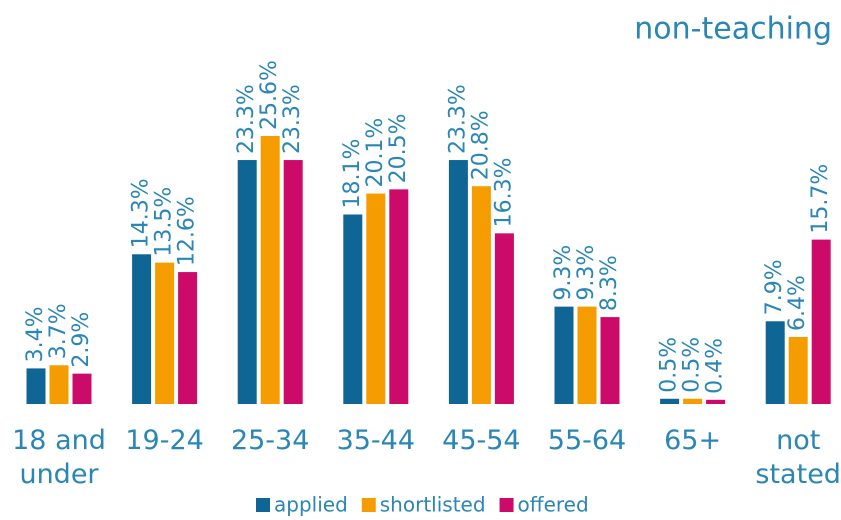 The width and height of the screenshot is (841, 520). What do you see at coordinates (59, 457) in the screenshot?
I see `x-tick-label: 18 and under` at bounding box center [59, 457].